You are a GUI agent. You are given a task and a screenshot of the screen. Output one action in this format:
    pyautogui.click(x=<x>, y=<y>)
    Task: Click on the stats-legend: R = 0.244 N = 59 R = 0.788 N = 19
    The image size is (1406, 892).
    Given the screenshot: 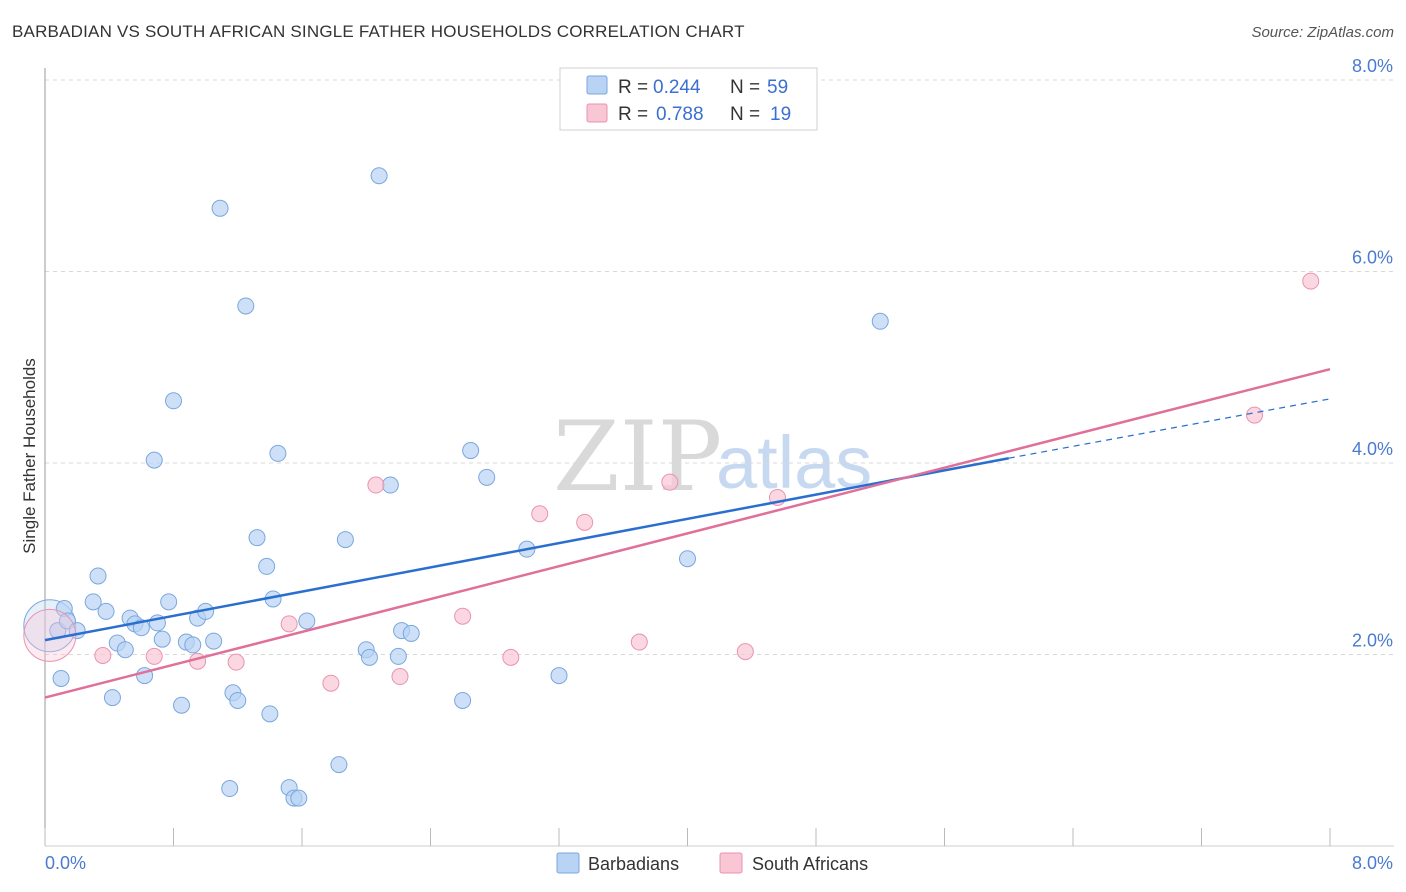 What is the action you would take?
    pyautogui.click(x=688, y=99)
    